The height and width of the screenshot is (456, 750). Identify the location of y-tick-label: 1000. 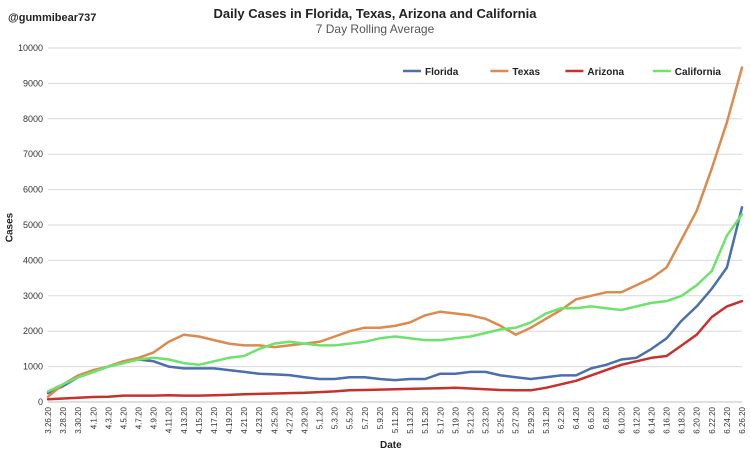
(33, 367).